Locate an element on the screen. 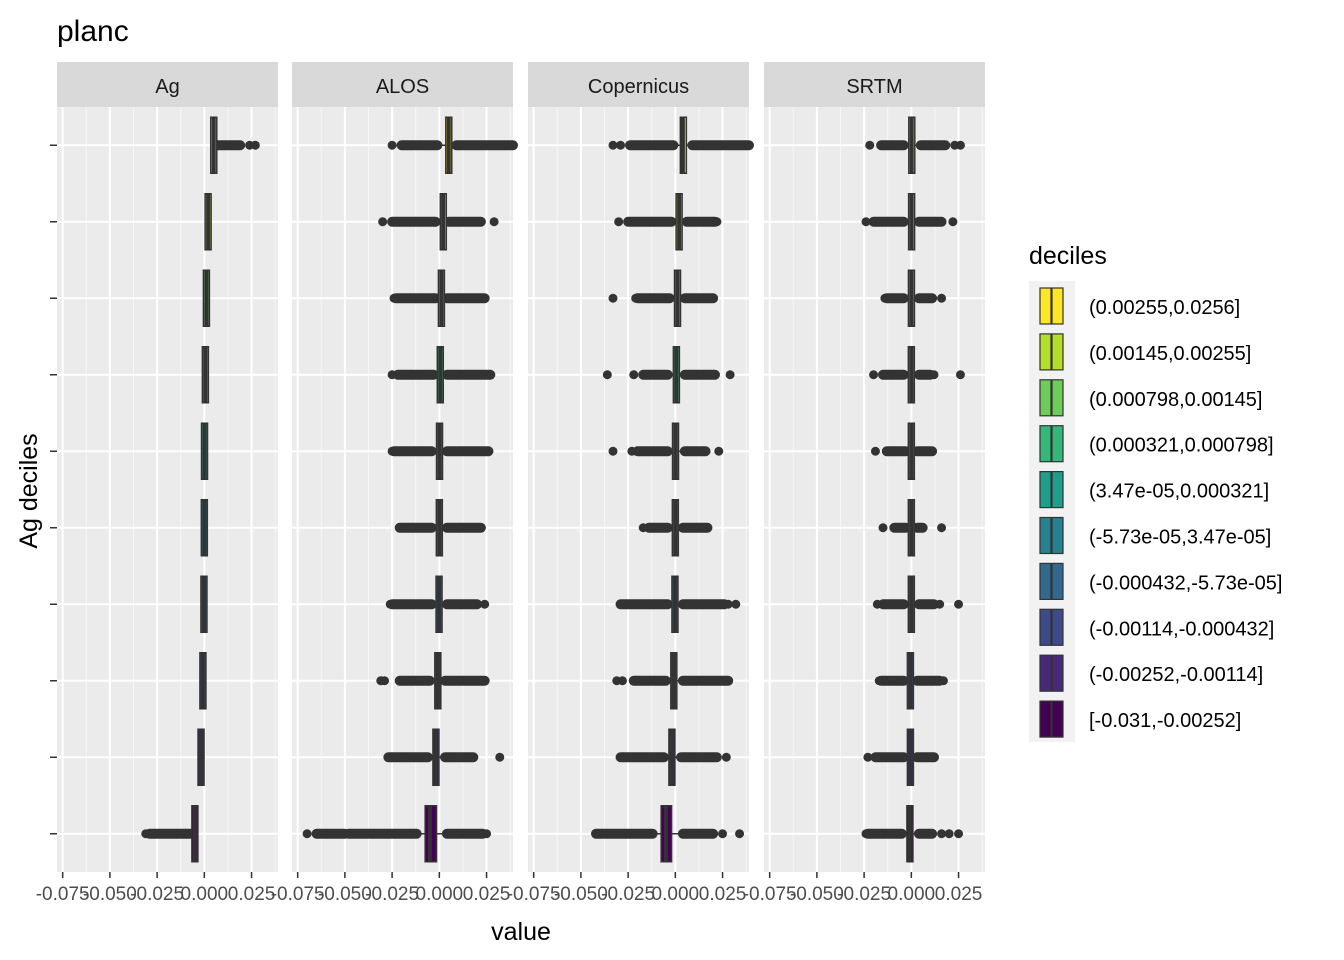  facet-strip-label: Copernicus is located at coordinates (638, 87).